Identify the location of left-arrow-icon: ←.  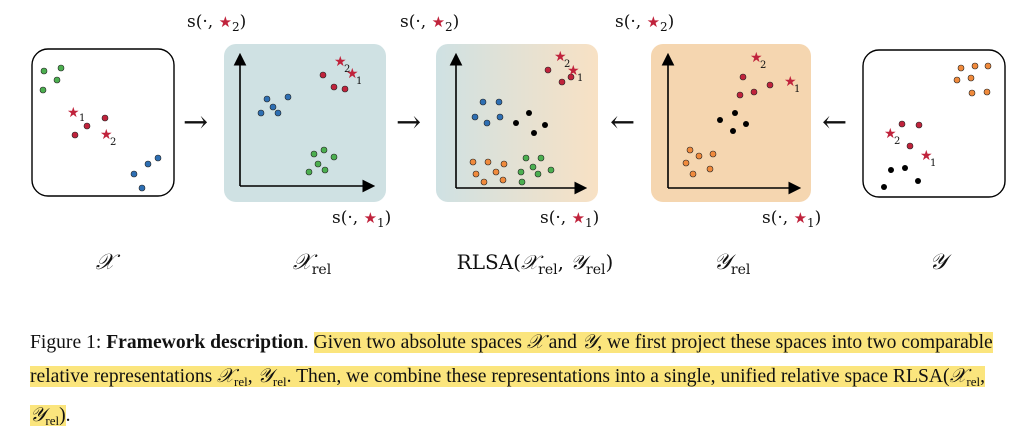
(835, 122).